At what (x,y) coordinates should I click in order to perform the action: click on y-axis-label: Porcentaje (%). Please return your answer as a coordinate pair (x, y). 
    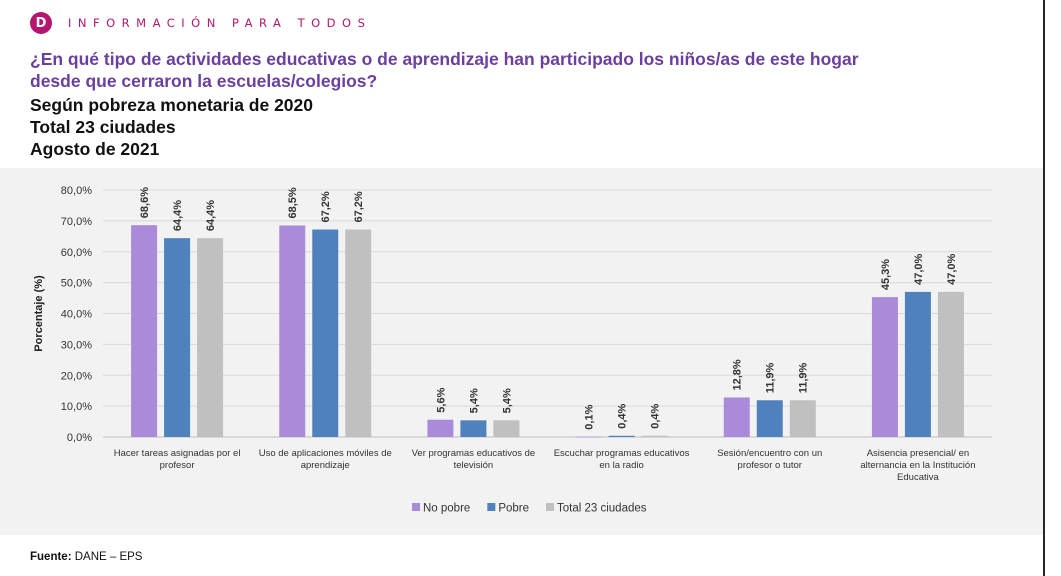
    Looking at the image, I should click on (39, 313).